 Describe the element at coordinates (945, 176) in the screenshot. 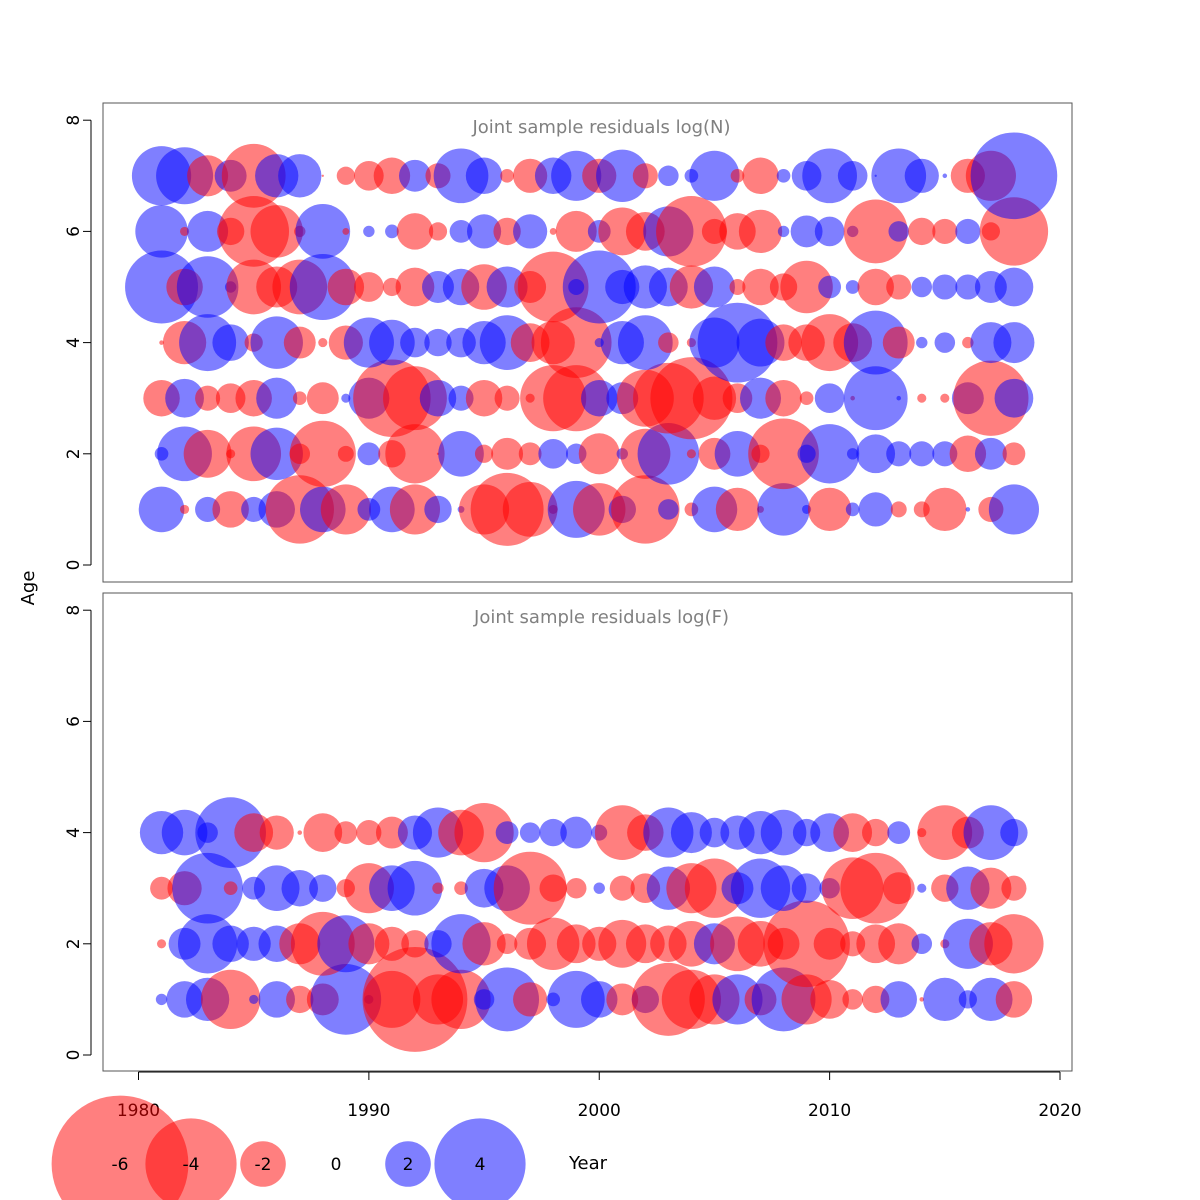

I see `residual-point-age7-2015` at that location.